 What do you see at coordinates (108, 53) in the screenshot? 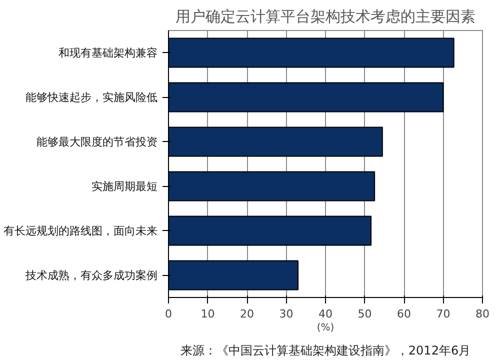
I see `y-tick-label: 和现有基础架构兼容` at bounding box center [108, 53].